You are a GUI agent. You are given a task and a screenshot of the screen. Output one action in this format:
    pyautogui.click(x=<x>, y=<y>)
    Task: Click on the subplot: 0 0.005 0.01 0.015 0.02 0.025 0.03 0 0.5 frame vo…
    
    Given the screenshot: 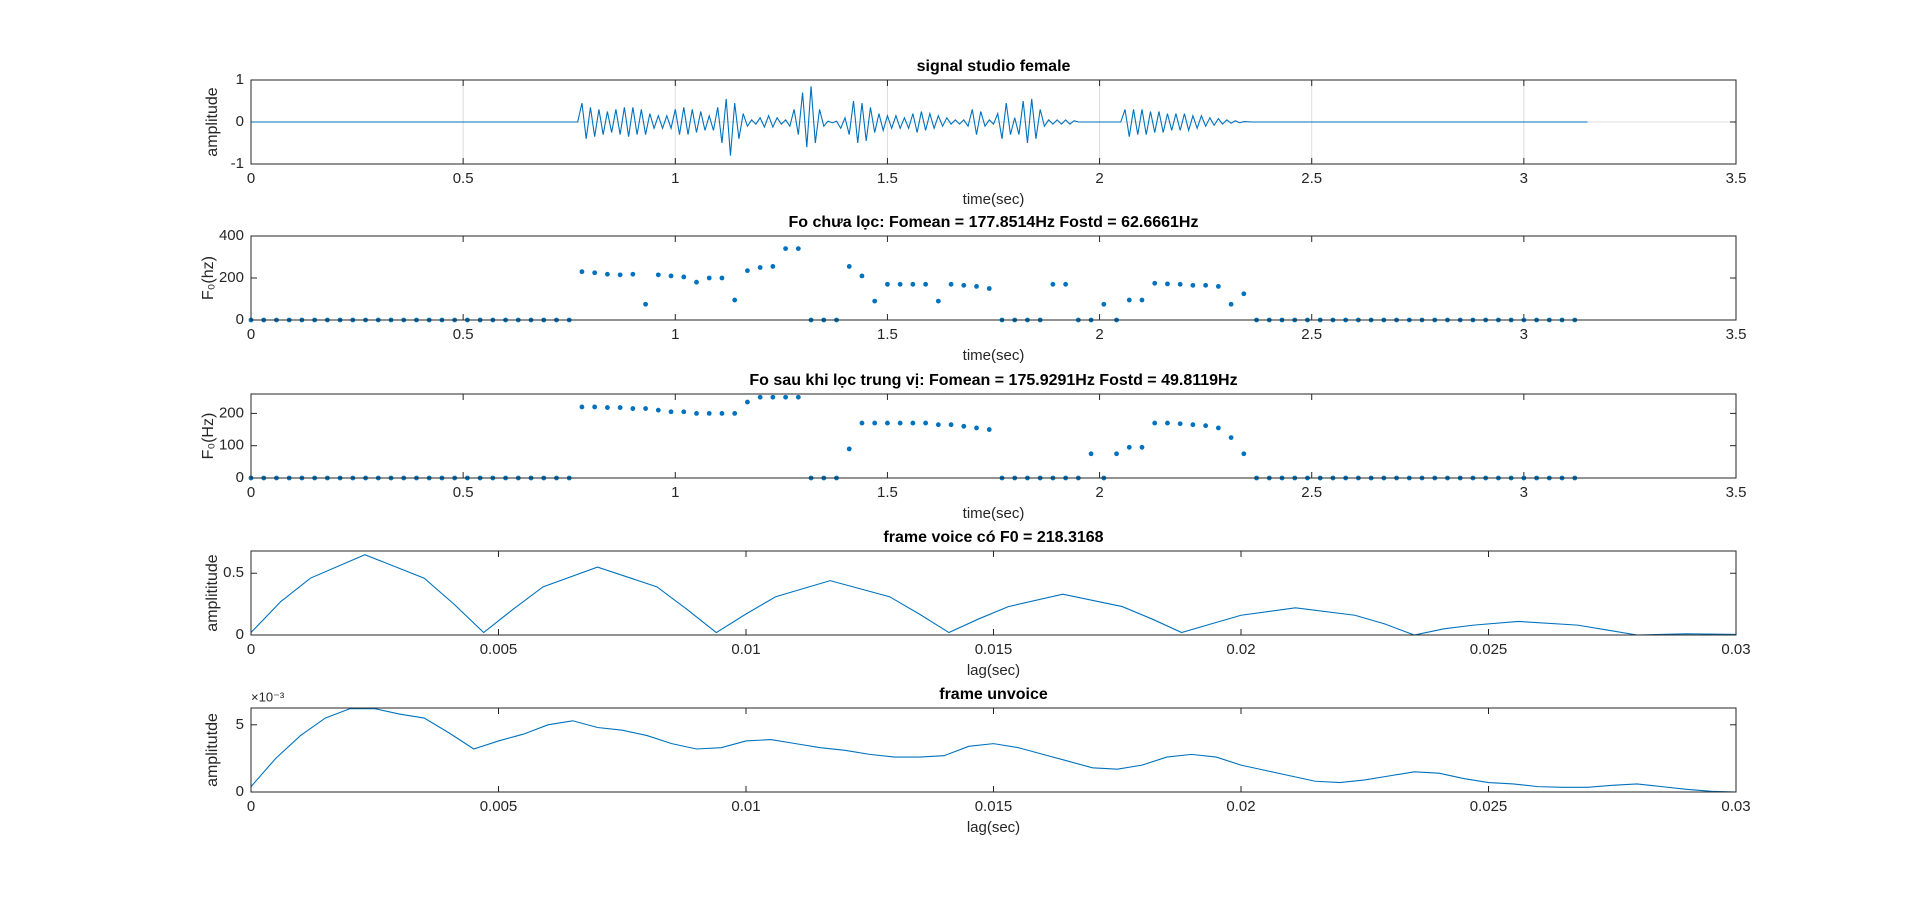 What is the action you would take?
    pyautogui.click(x=977, y=604)
    